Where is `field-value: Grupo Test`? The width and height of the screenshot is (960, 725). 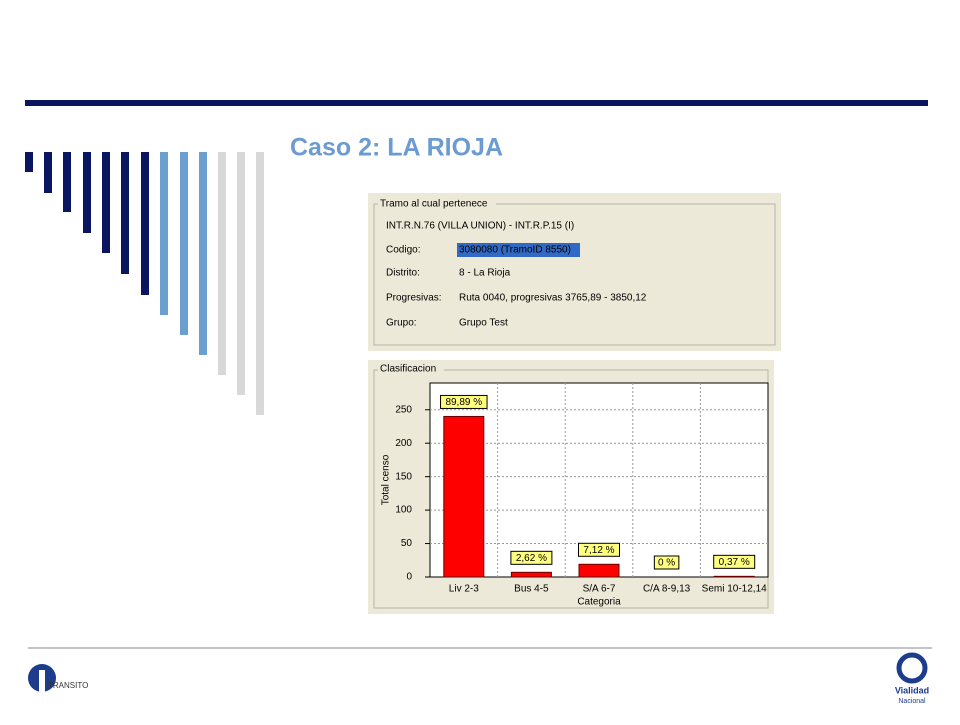 field-value: Grupo Test is located at coordinates (483, 323).